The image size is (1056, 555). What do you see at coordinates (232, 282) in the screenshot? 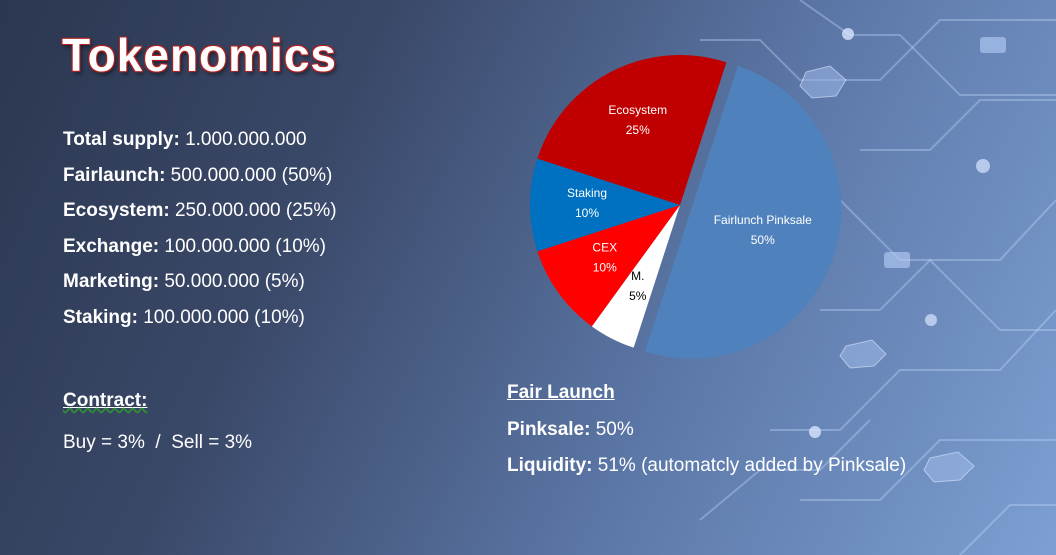
I see `stat-value: 50.000.000 (5%)` at bounding box center [232, 282].